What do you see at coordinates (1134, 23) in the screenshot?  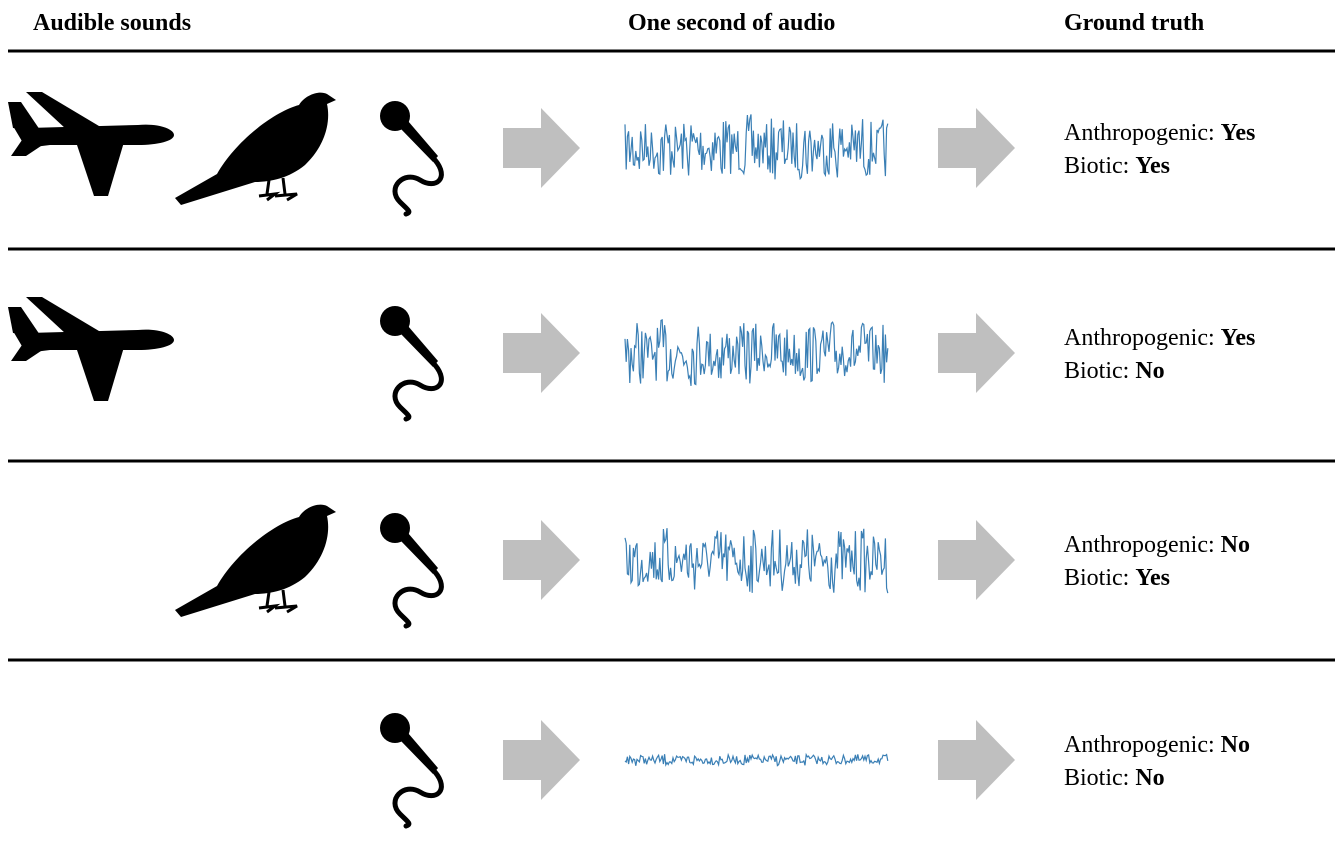 I see `column-header: Ground truth` at bounding box center [1134, 23].